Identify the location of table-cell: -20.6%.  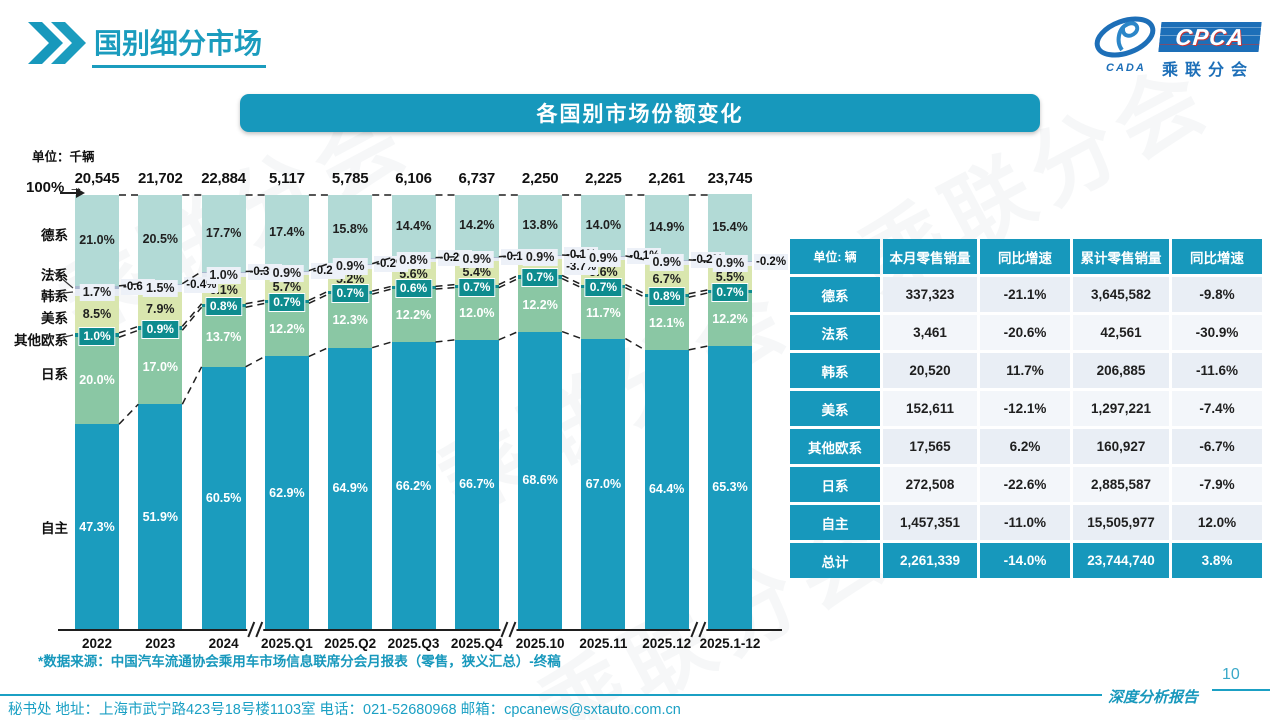
(1025, 332).